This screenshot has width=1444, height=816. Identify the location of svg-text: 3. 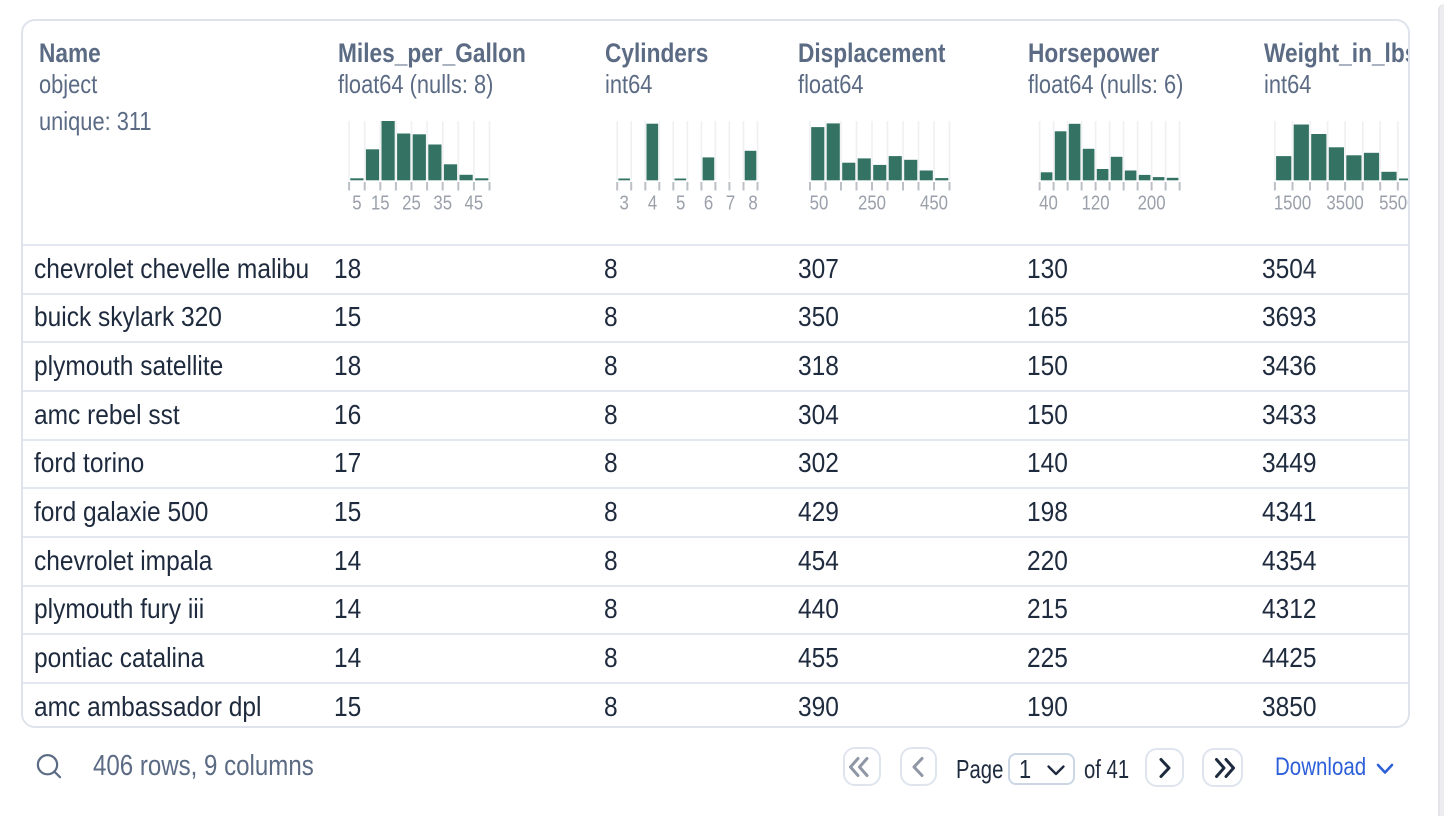
(624, 202).